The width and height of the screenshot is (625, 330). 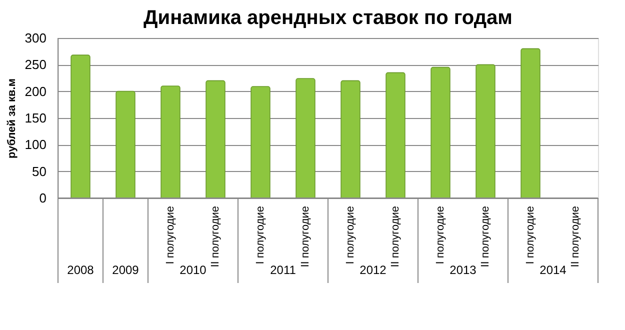 What do you see at coordinates (553, 270) in the screenshot?
I see `text: 2014` at bounding box center [553, 270].